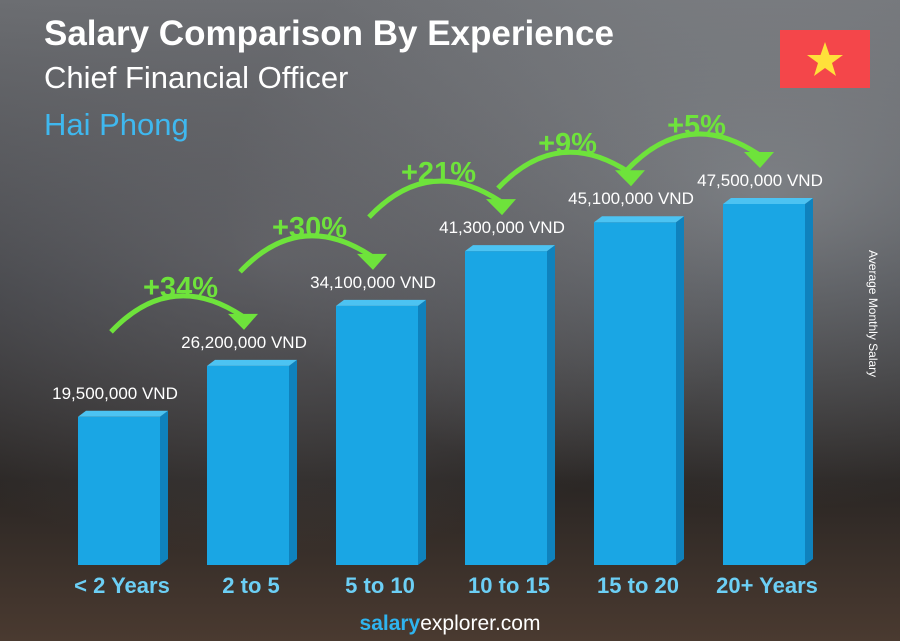 This screenshot has height=641, width=900. Describe the element at coordinates (244, 342) in the screenshot. I see `value-label: 26,200,000 VND` at that location.